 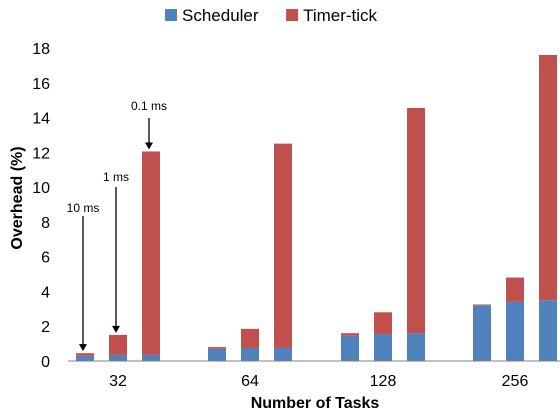 What do you see at coordinates (41, 84) in the screenshot?
I see `y-tick-label: 16` at bounding box center [41, 84].